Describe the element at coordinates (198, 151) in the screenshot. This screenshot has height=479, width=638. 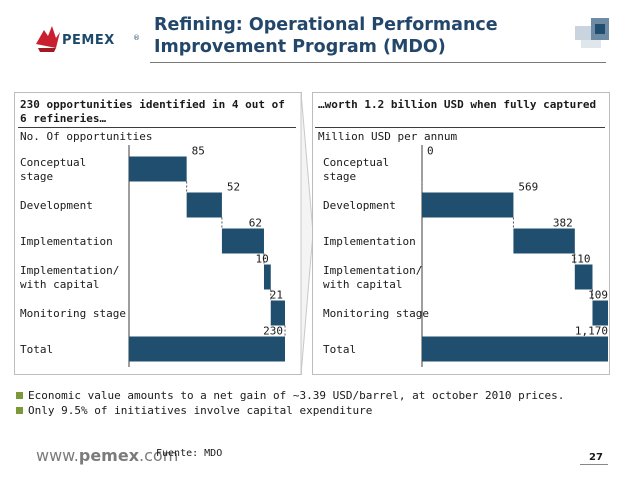
I see `data-label: 85` at that location.